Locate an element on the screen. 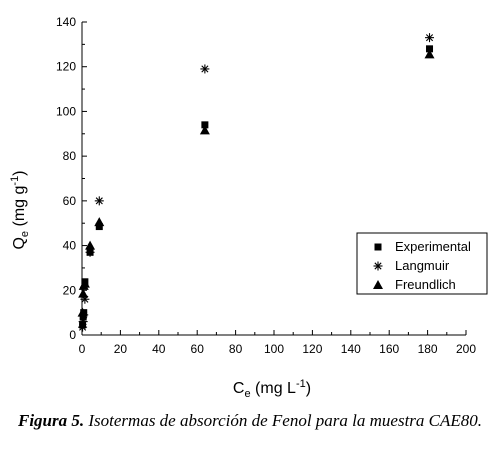 The height and width of the screenshot is (470, 500). x-tick-label: 140 is located at coordinates (351, 349).